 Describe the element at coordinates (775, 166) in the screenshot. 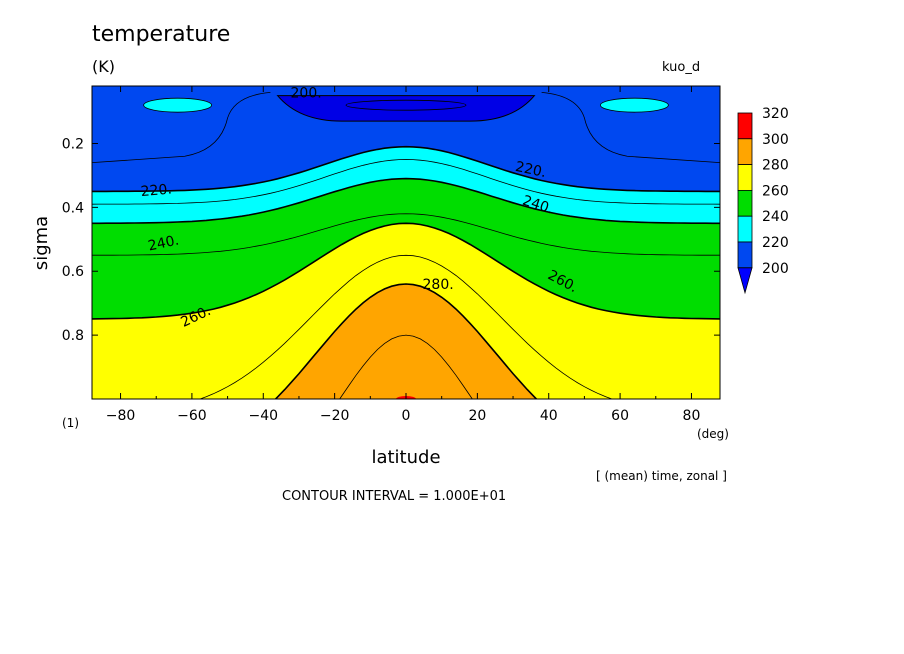

I see `colorbar-label: 280` at that location.